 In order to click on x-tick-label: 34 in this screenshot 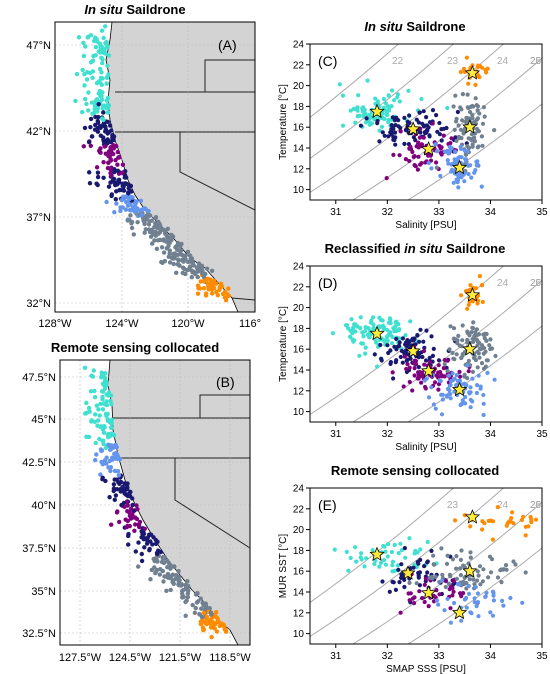, I will do `click(491, 212)`.